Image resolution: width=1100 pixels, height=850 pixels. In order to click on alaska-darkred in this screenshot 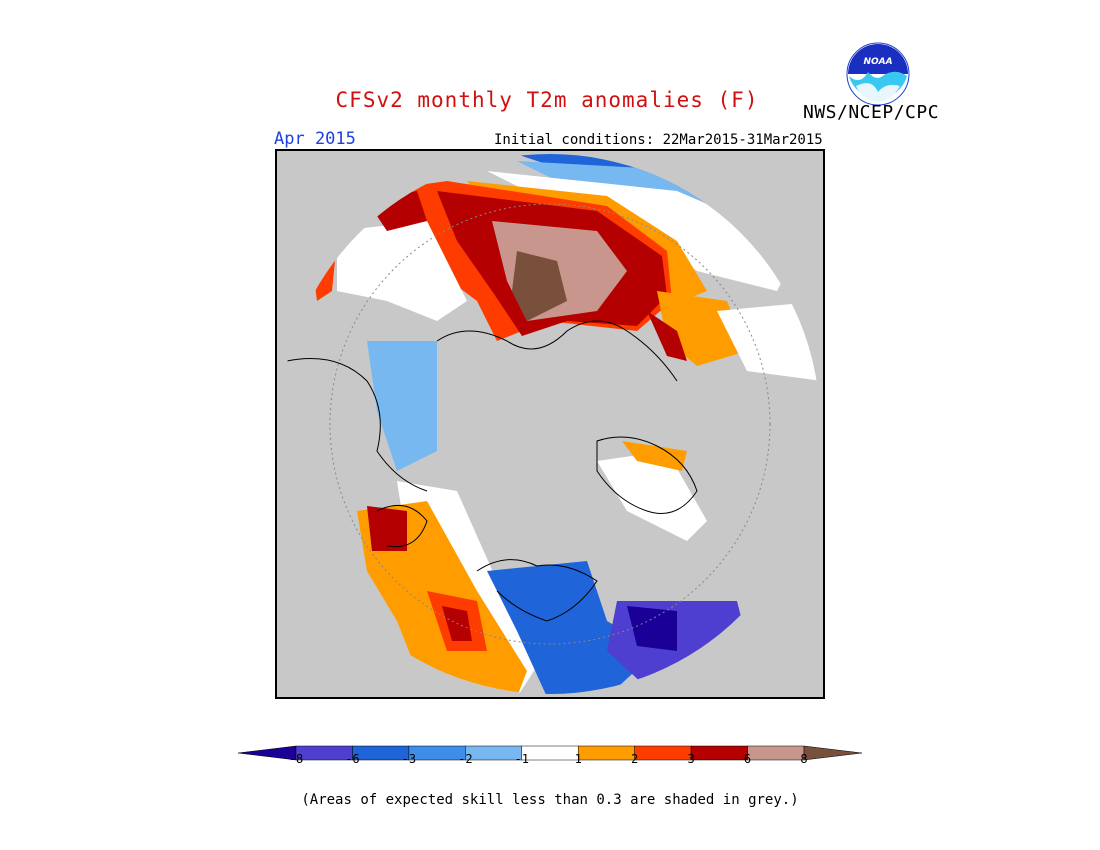, I will do `click(387, 528)`.